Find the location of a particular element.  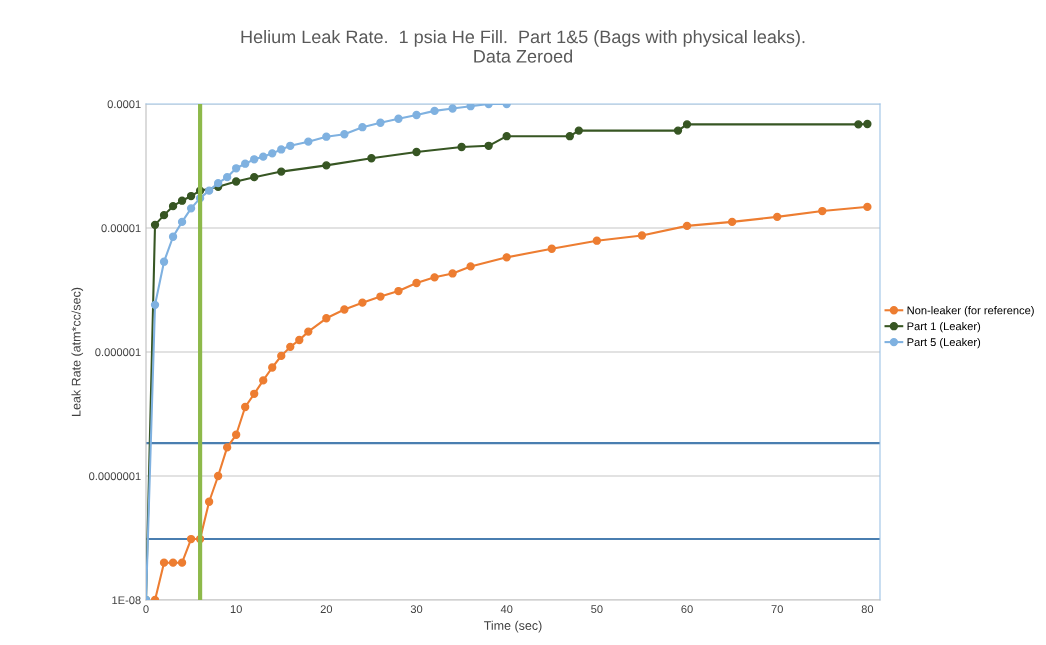

x-tick-label: 30 is located at coordinates (416, 609).